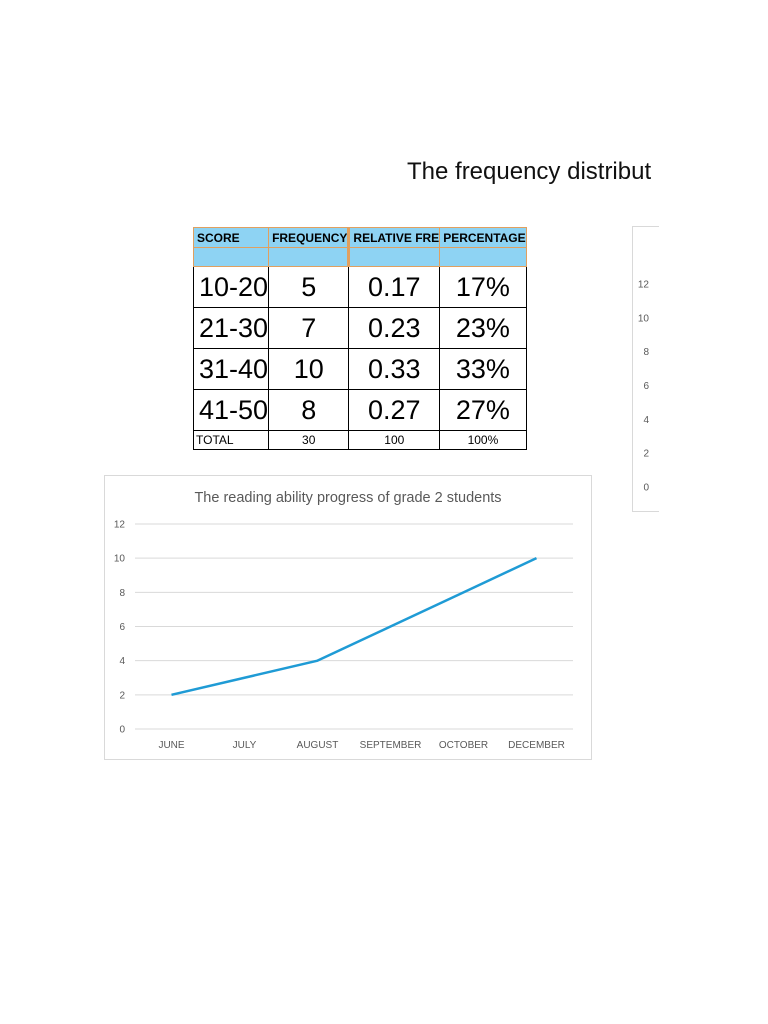  I want to click on x-tick-label: JUNE, so click(171, 745).